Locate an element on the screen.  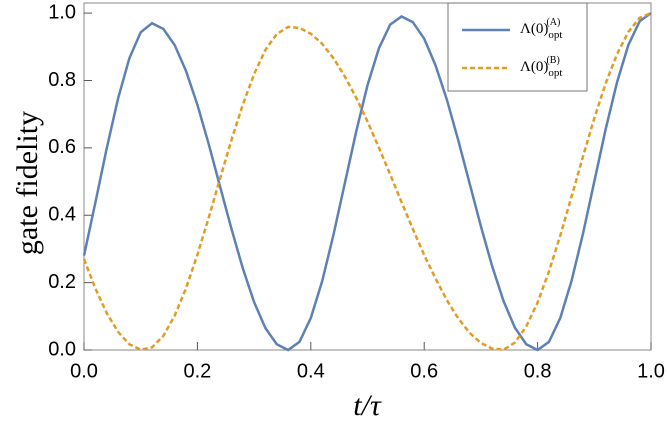
legend-sup: (B) is located at coordinates (552, 60).